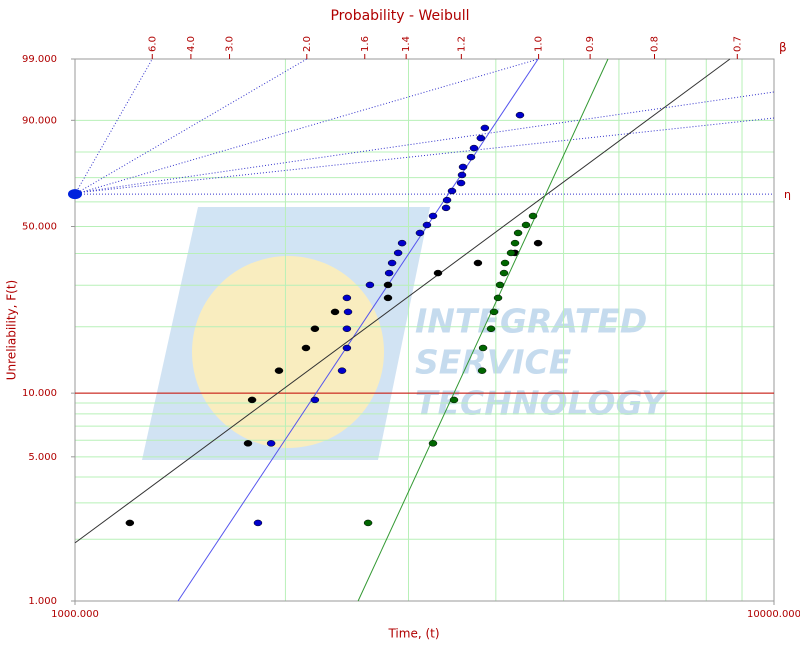  I want to click on logo-circle, so click(288, 352).